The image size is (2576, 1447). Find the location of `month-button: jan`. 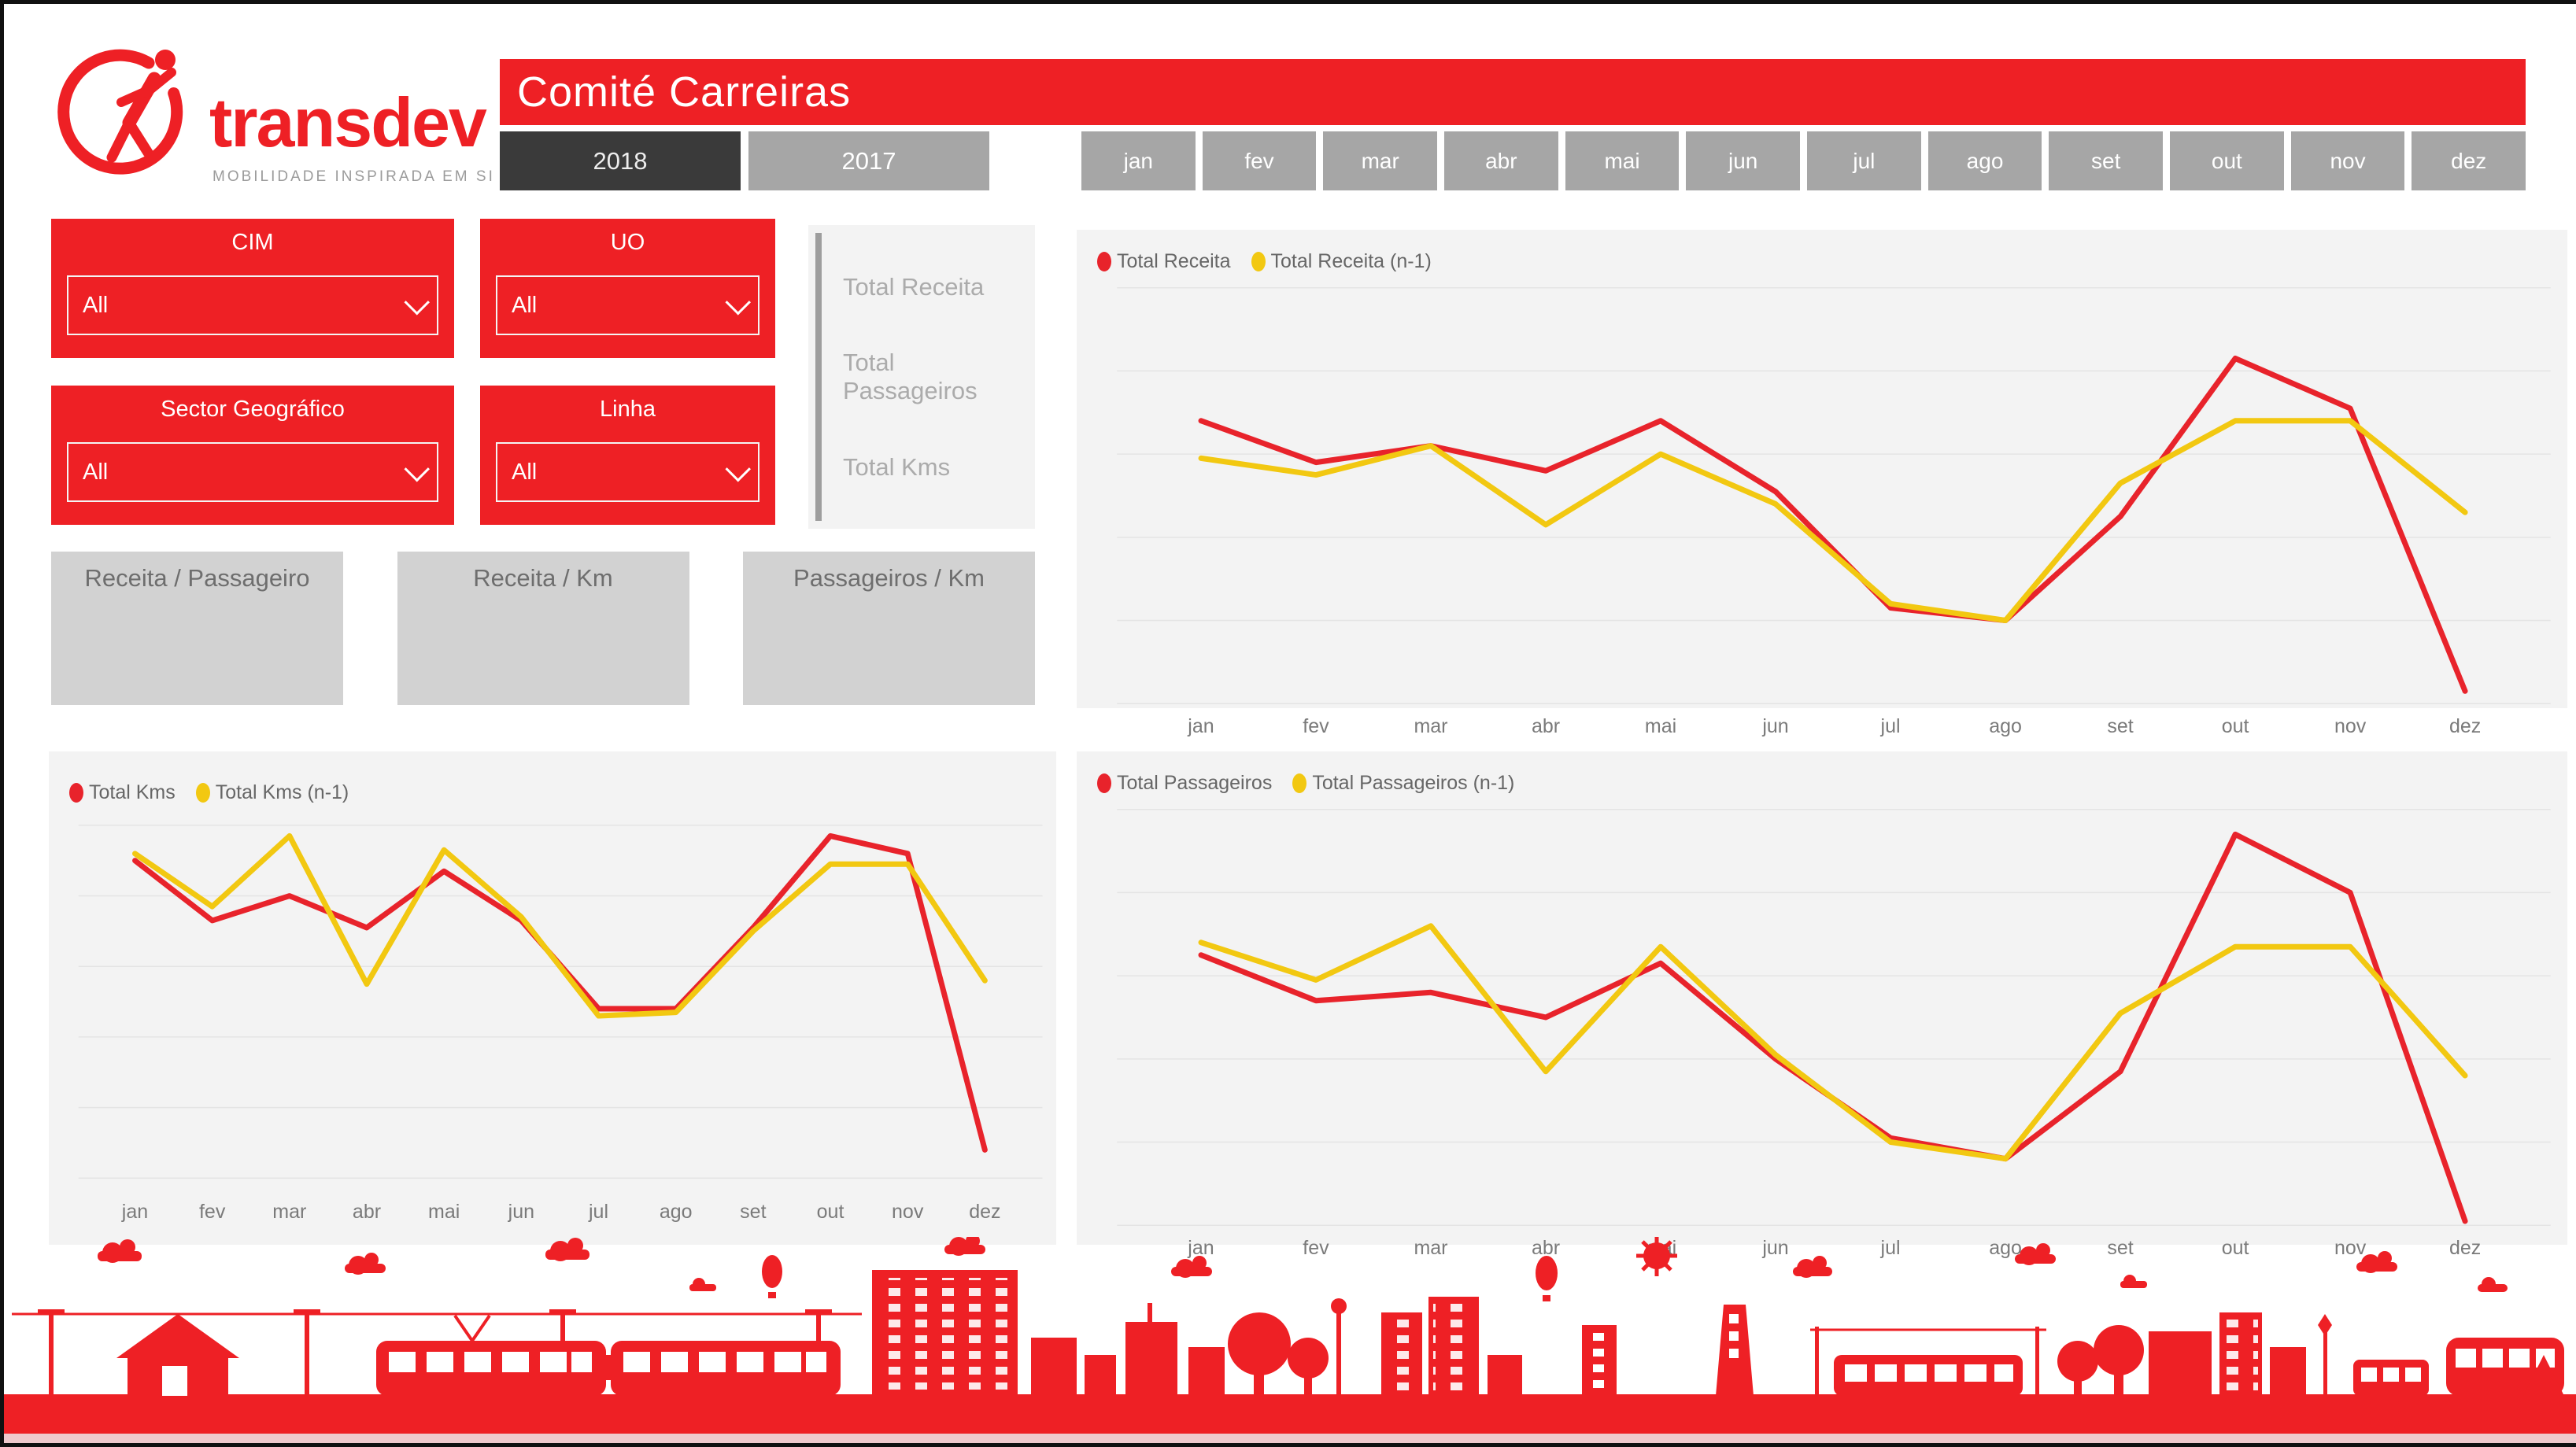

month-button: jan is located at coordinates (1138, 160).